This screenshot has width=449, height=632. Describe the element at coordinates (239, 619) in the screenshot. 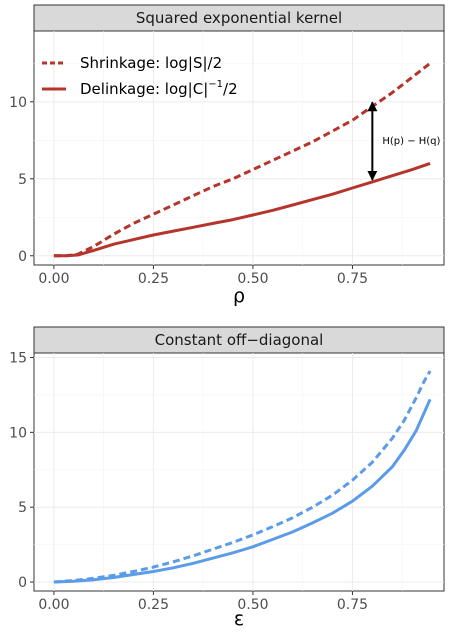

I see `x-axis-title-bottom: ε` at that location.